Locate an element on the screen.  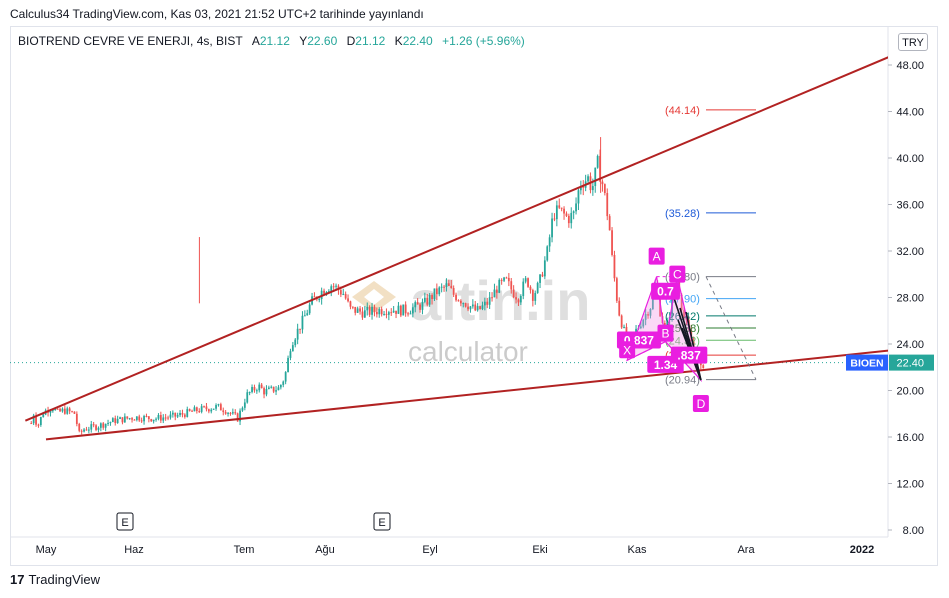
pattern-point-label: A is located at coordinates (657, 257).